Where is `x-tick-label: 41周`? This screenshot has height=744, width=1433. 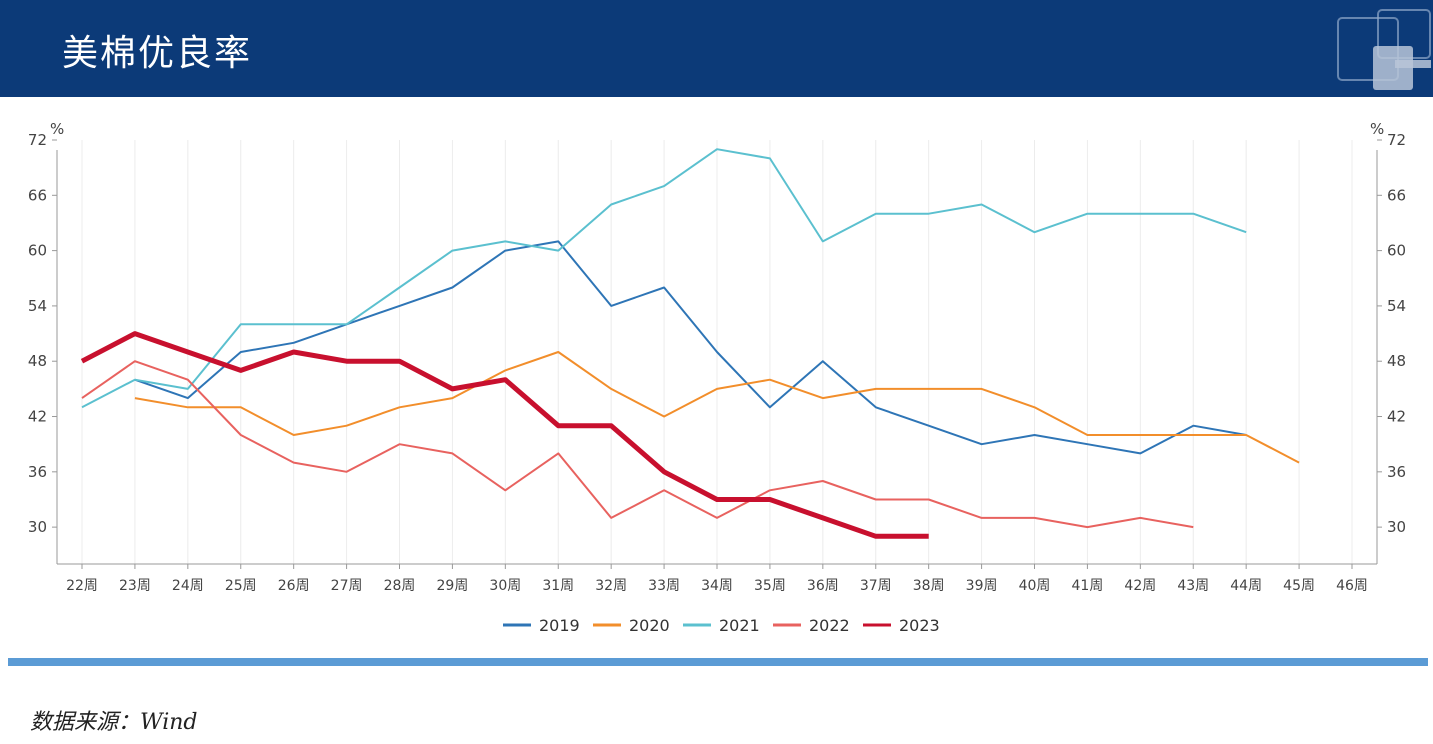 x-tick-label: 41周 is located at coordinates (1088, 586).